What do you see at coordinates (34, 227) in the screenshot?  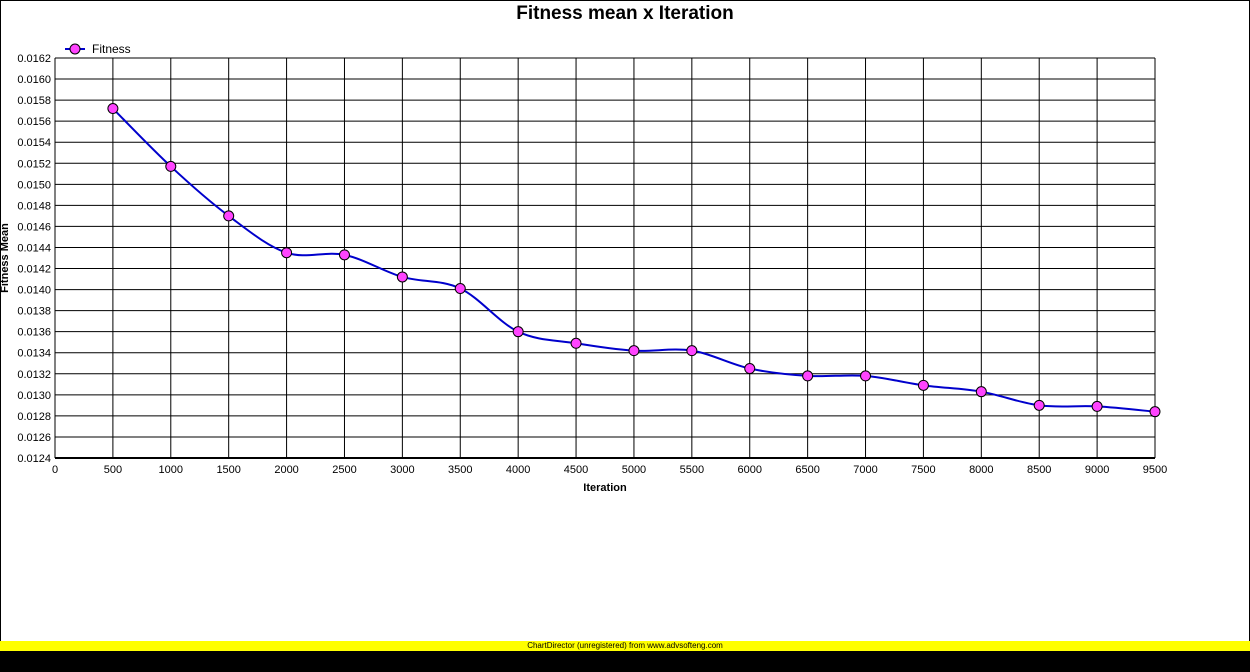 I see `y-tick-label: 0.0146` at bounding box center [34, 227].